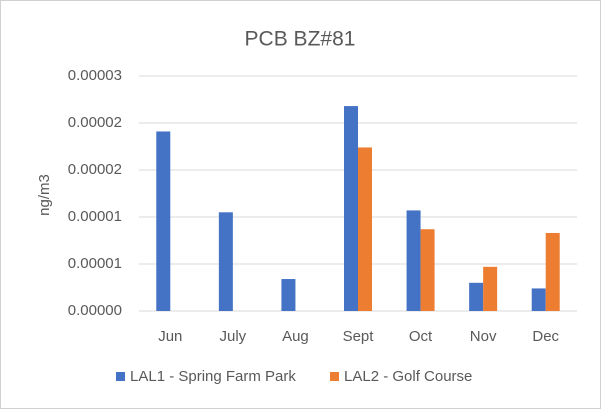 Image resolution: width=601 pixels, height=409 pixels. What do you see at coordinates (295, 336) in the screenshot?
I see `x-tick-label: Aug` at bounding box center [295, 336].